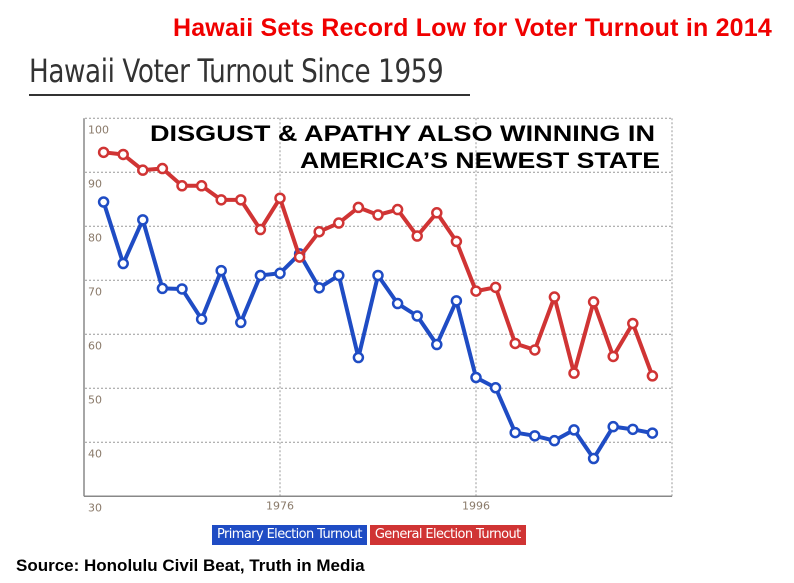 The image size is (794, 583). What do you see at coordinates (280, 505) in the screenshot?
I see `x-tick-label: 1976` at bounding box center [280, 505].